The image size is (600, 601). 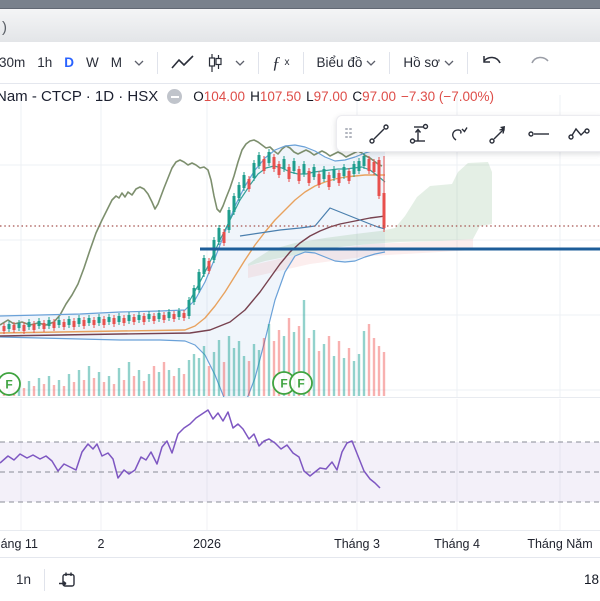 What do you see at coordinates (215, 63) in the screenshot?
I see `candlestick-chart-type-icon` at bounding box center [215, 63].